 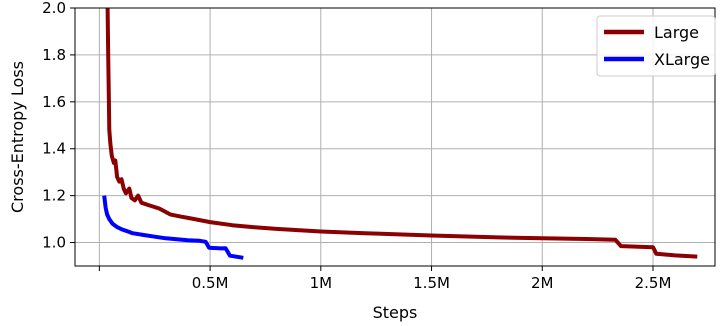 What do you see at coordinates (676, 32) in the screenshot?
I see `legend-label-large: Large` at bounding box center [676, 32].